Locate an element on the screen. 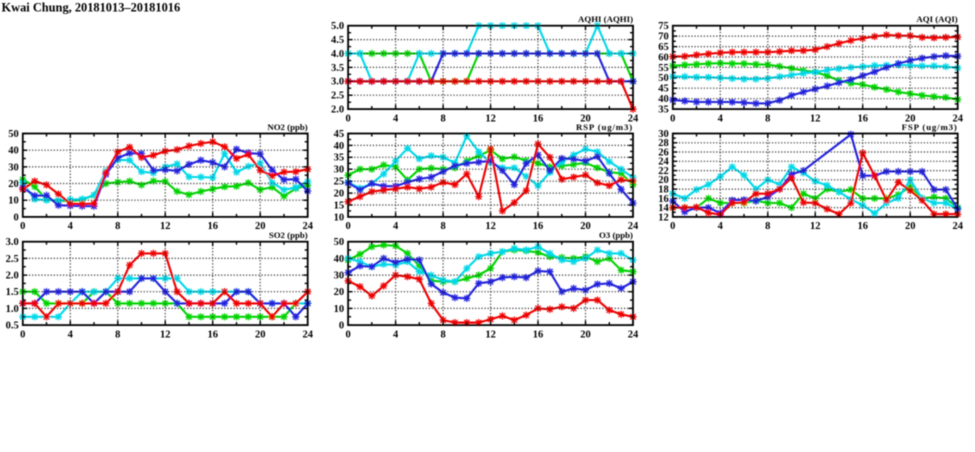 This screenshot has height=452, width=975. svg-text: 28 is located at coordinates (663, 143).